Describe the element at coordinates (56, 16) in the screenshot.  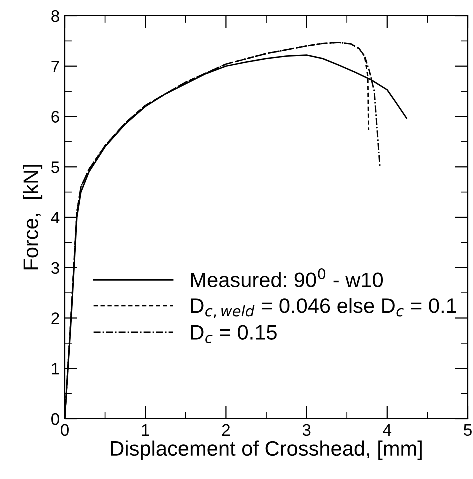
I see `y-tick-label: 8` at that location.